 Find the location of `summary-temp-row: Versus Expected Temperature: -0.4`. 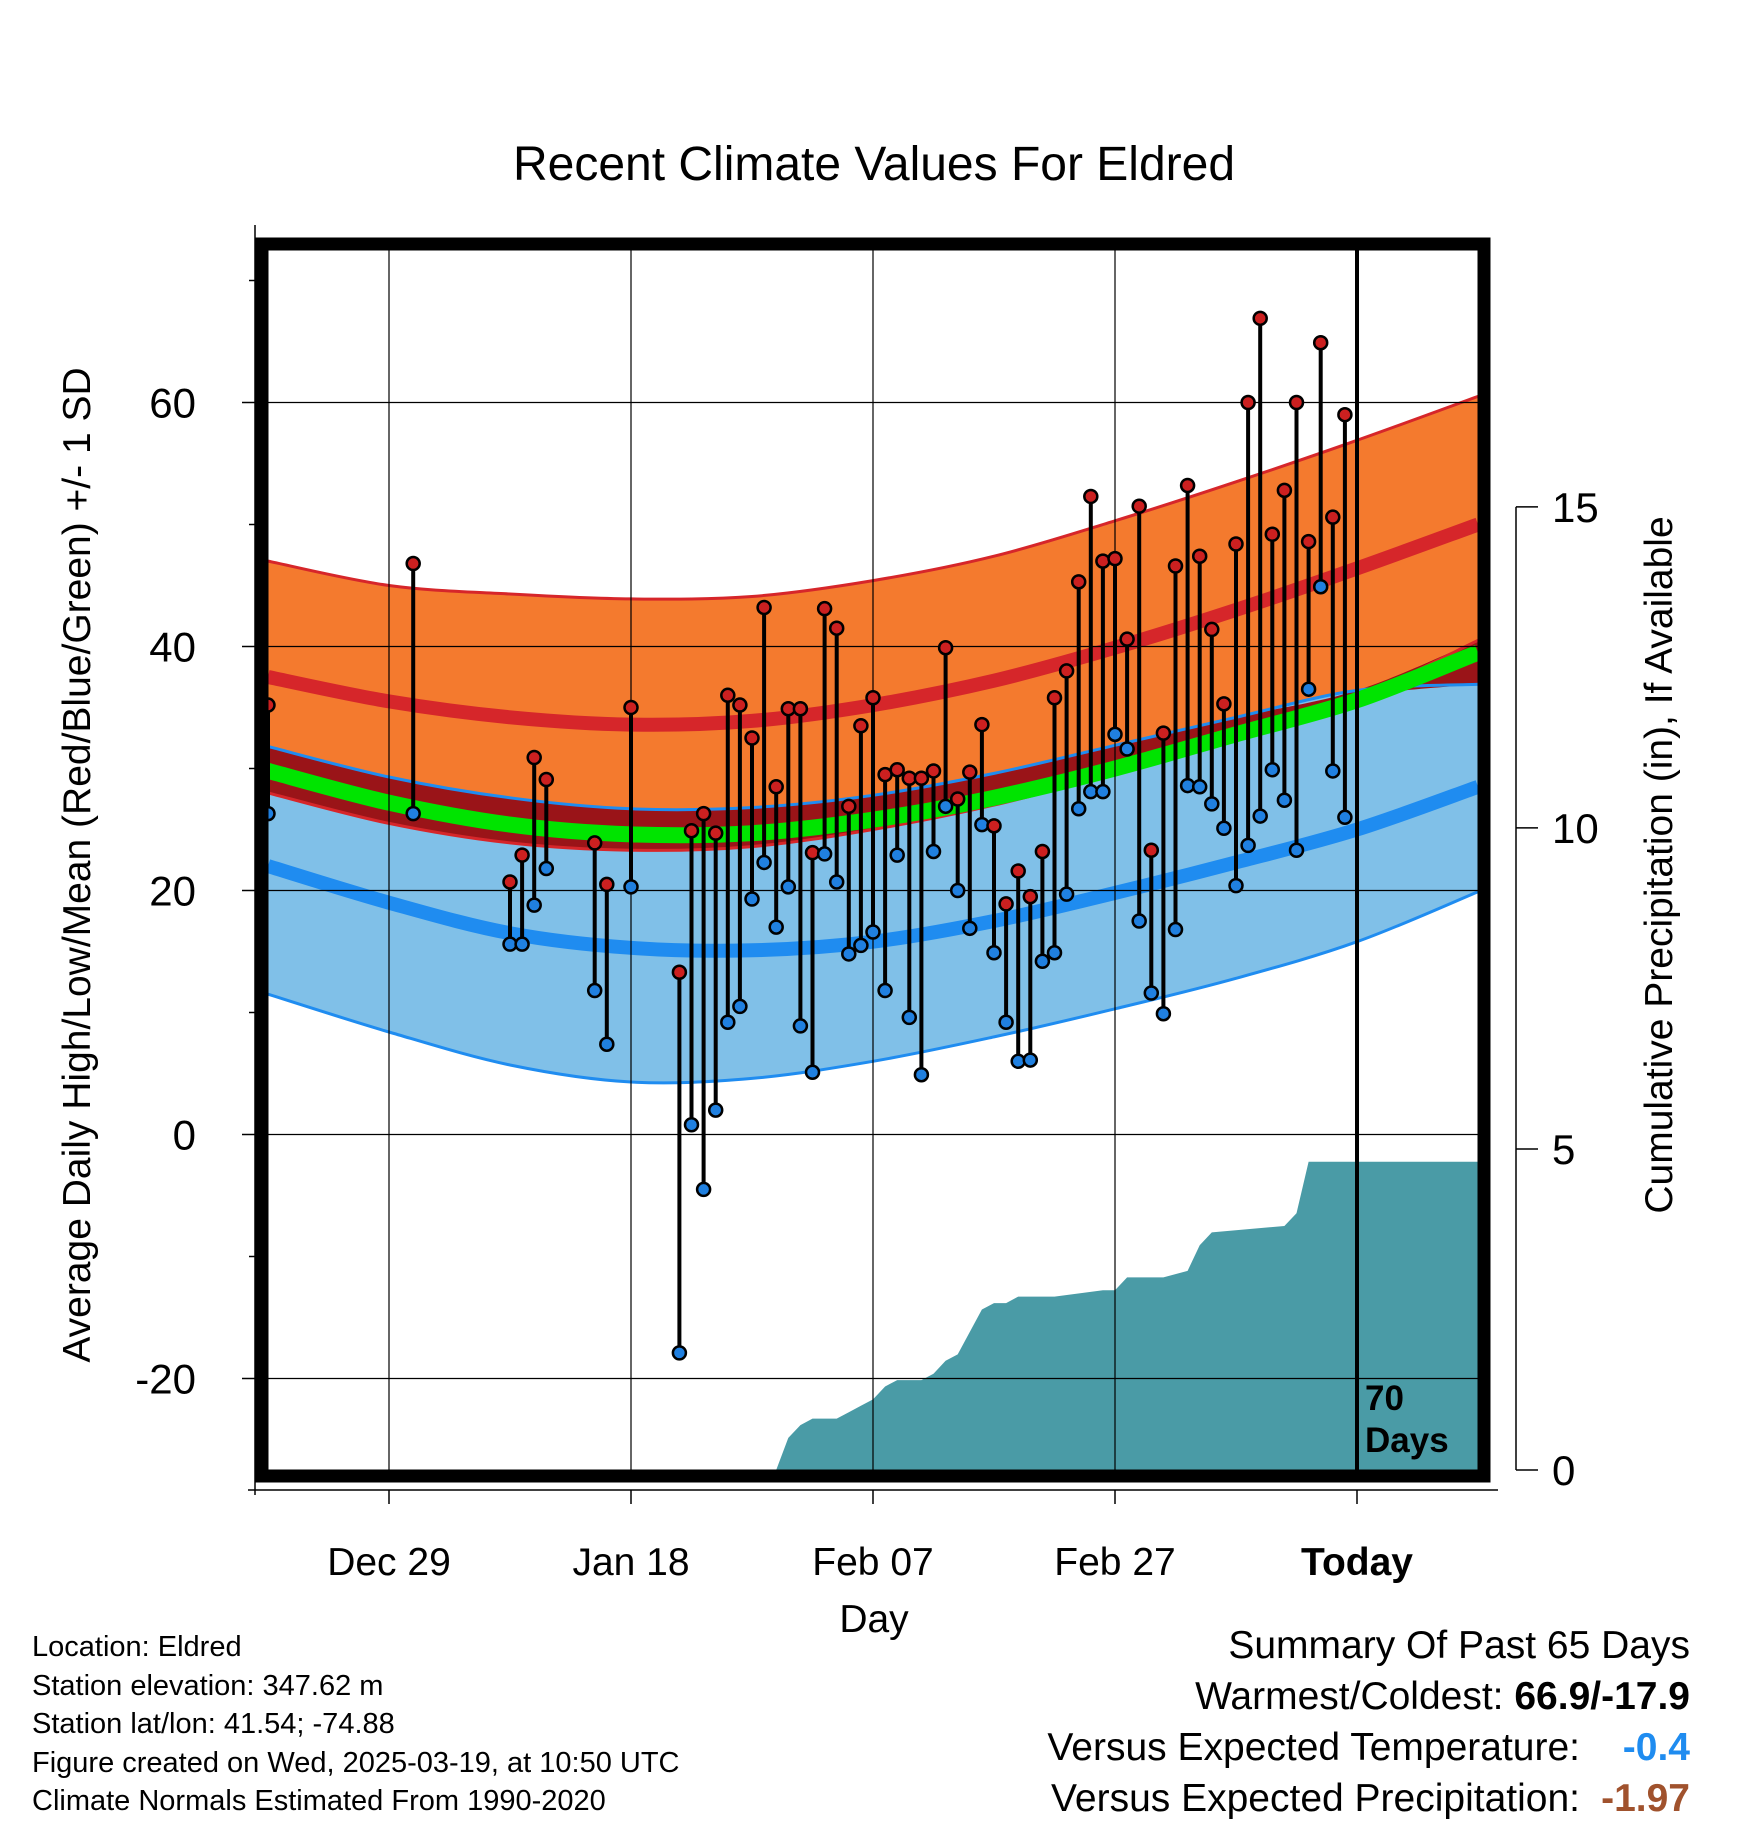

summary-temp-row: Versus Expected Temperature: -0.4 is located at coordinates (1368, 1747).